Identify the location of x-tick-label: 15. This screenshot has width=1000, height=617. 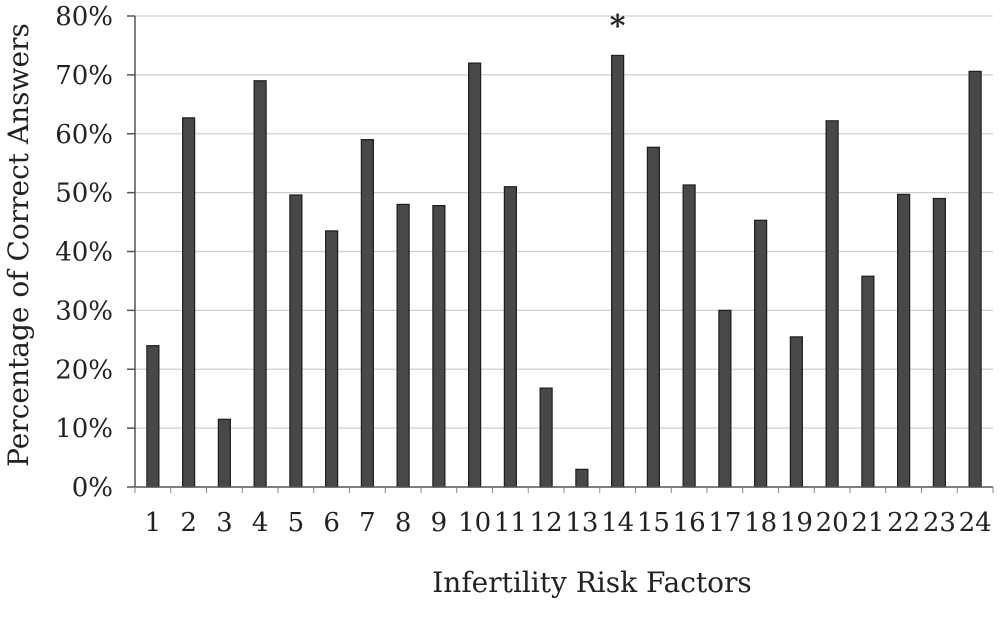
(653, 523).